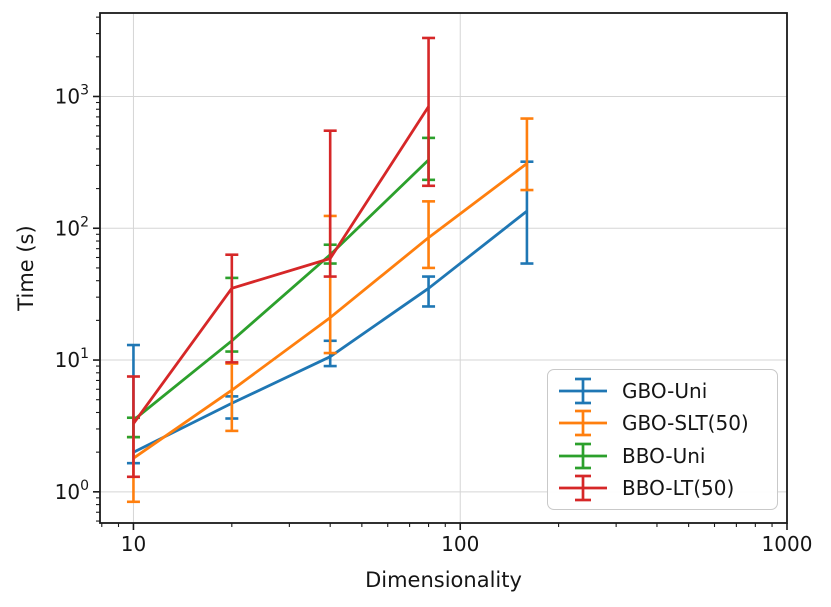  What do you see at coordinates (72, 491) in the screenshot?
I see `y-tick-label: 10⁰` at bounding box center [72, 491].